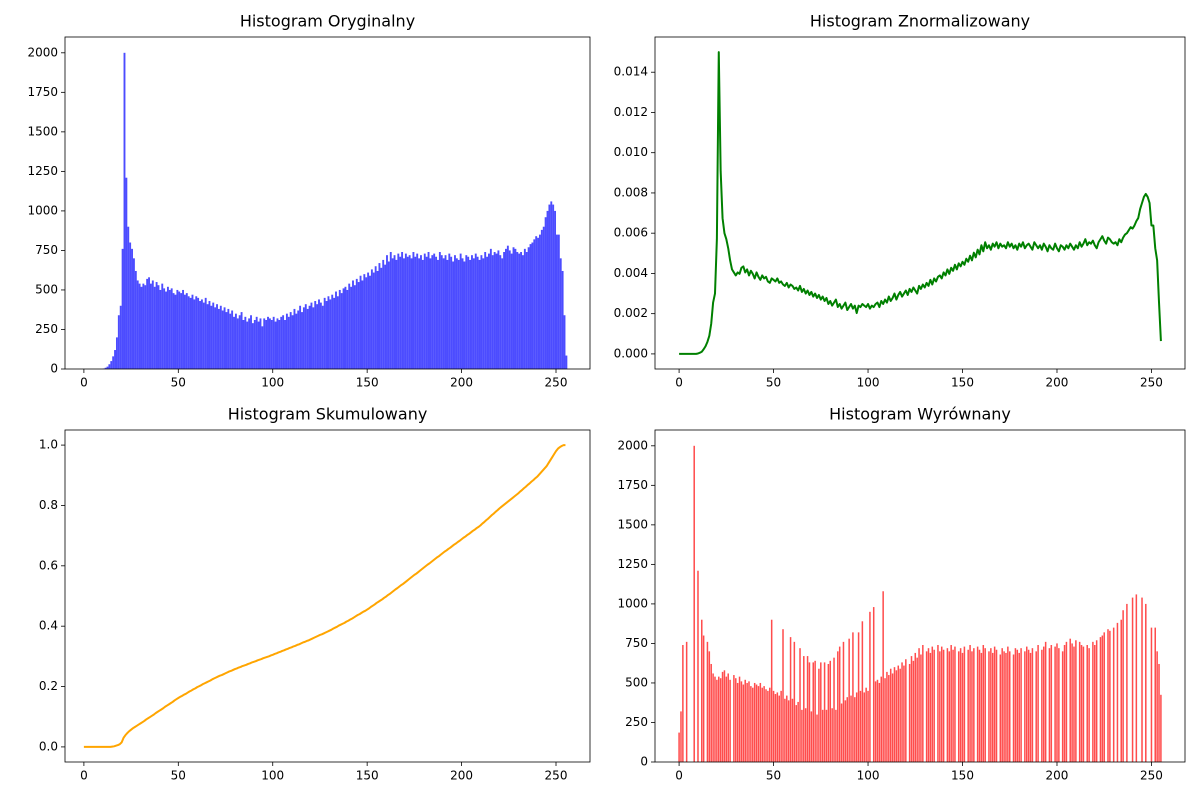 Image resolution: width=1200 pixels, height=800 pixels. Describe the element at coordinates (48, 686) in the screenshot. I see `y-tick-label: 0.2` at that location.